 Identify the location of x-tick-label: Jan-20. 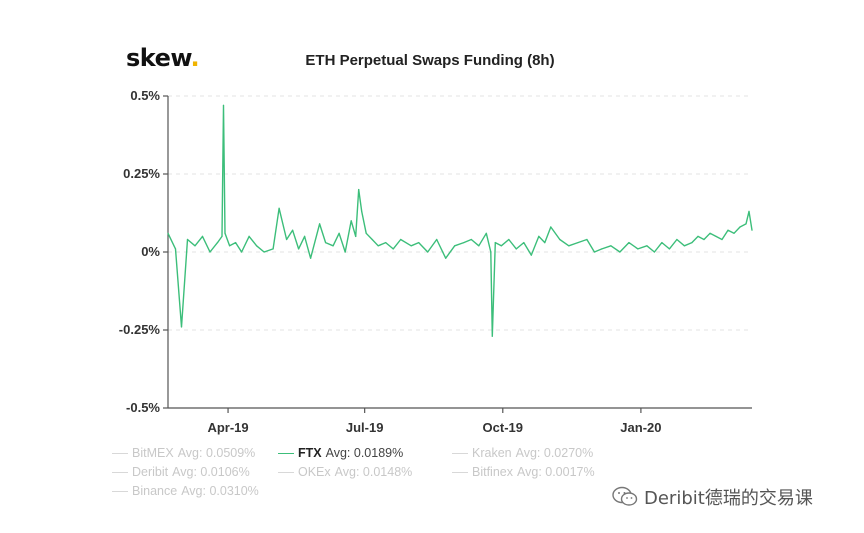
(640, 427).